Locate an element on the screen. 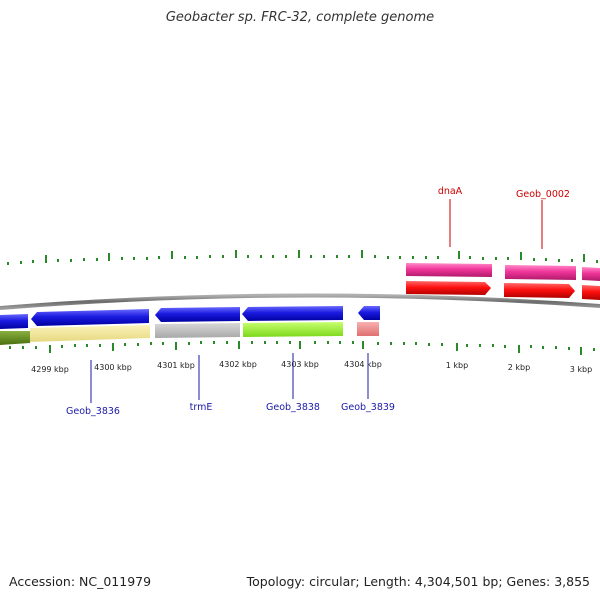 This screenshot has height=600, width=600. bottom-gene-labels: Geob_3836 trmE Geob_3838 Geob_3839 is located at coordinates (230, 385).